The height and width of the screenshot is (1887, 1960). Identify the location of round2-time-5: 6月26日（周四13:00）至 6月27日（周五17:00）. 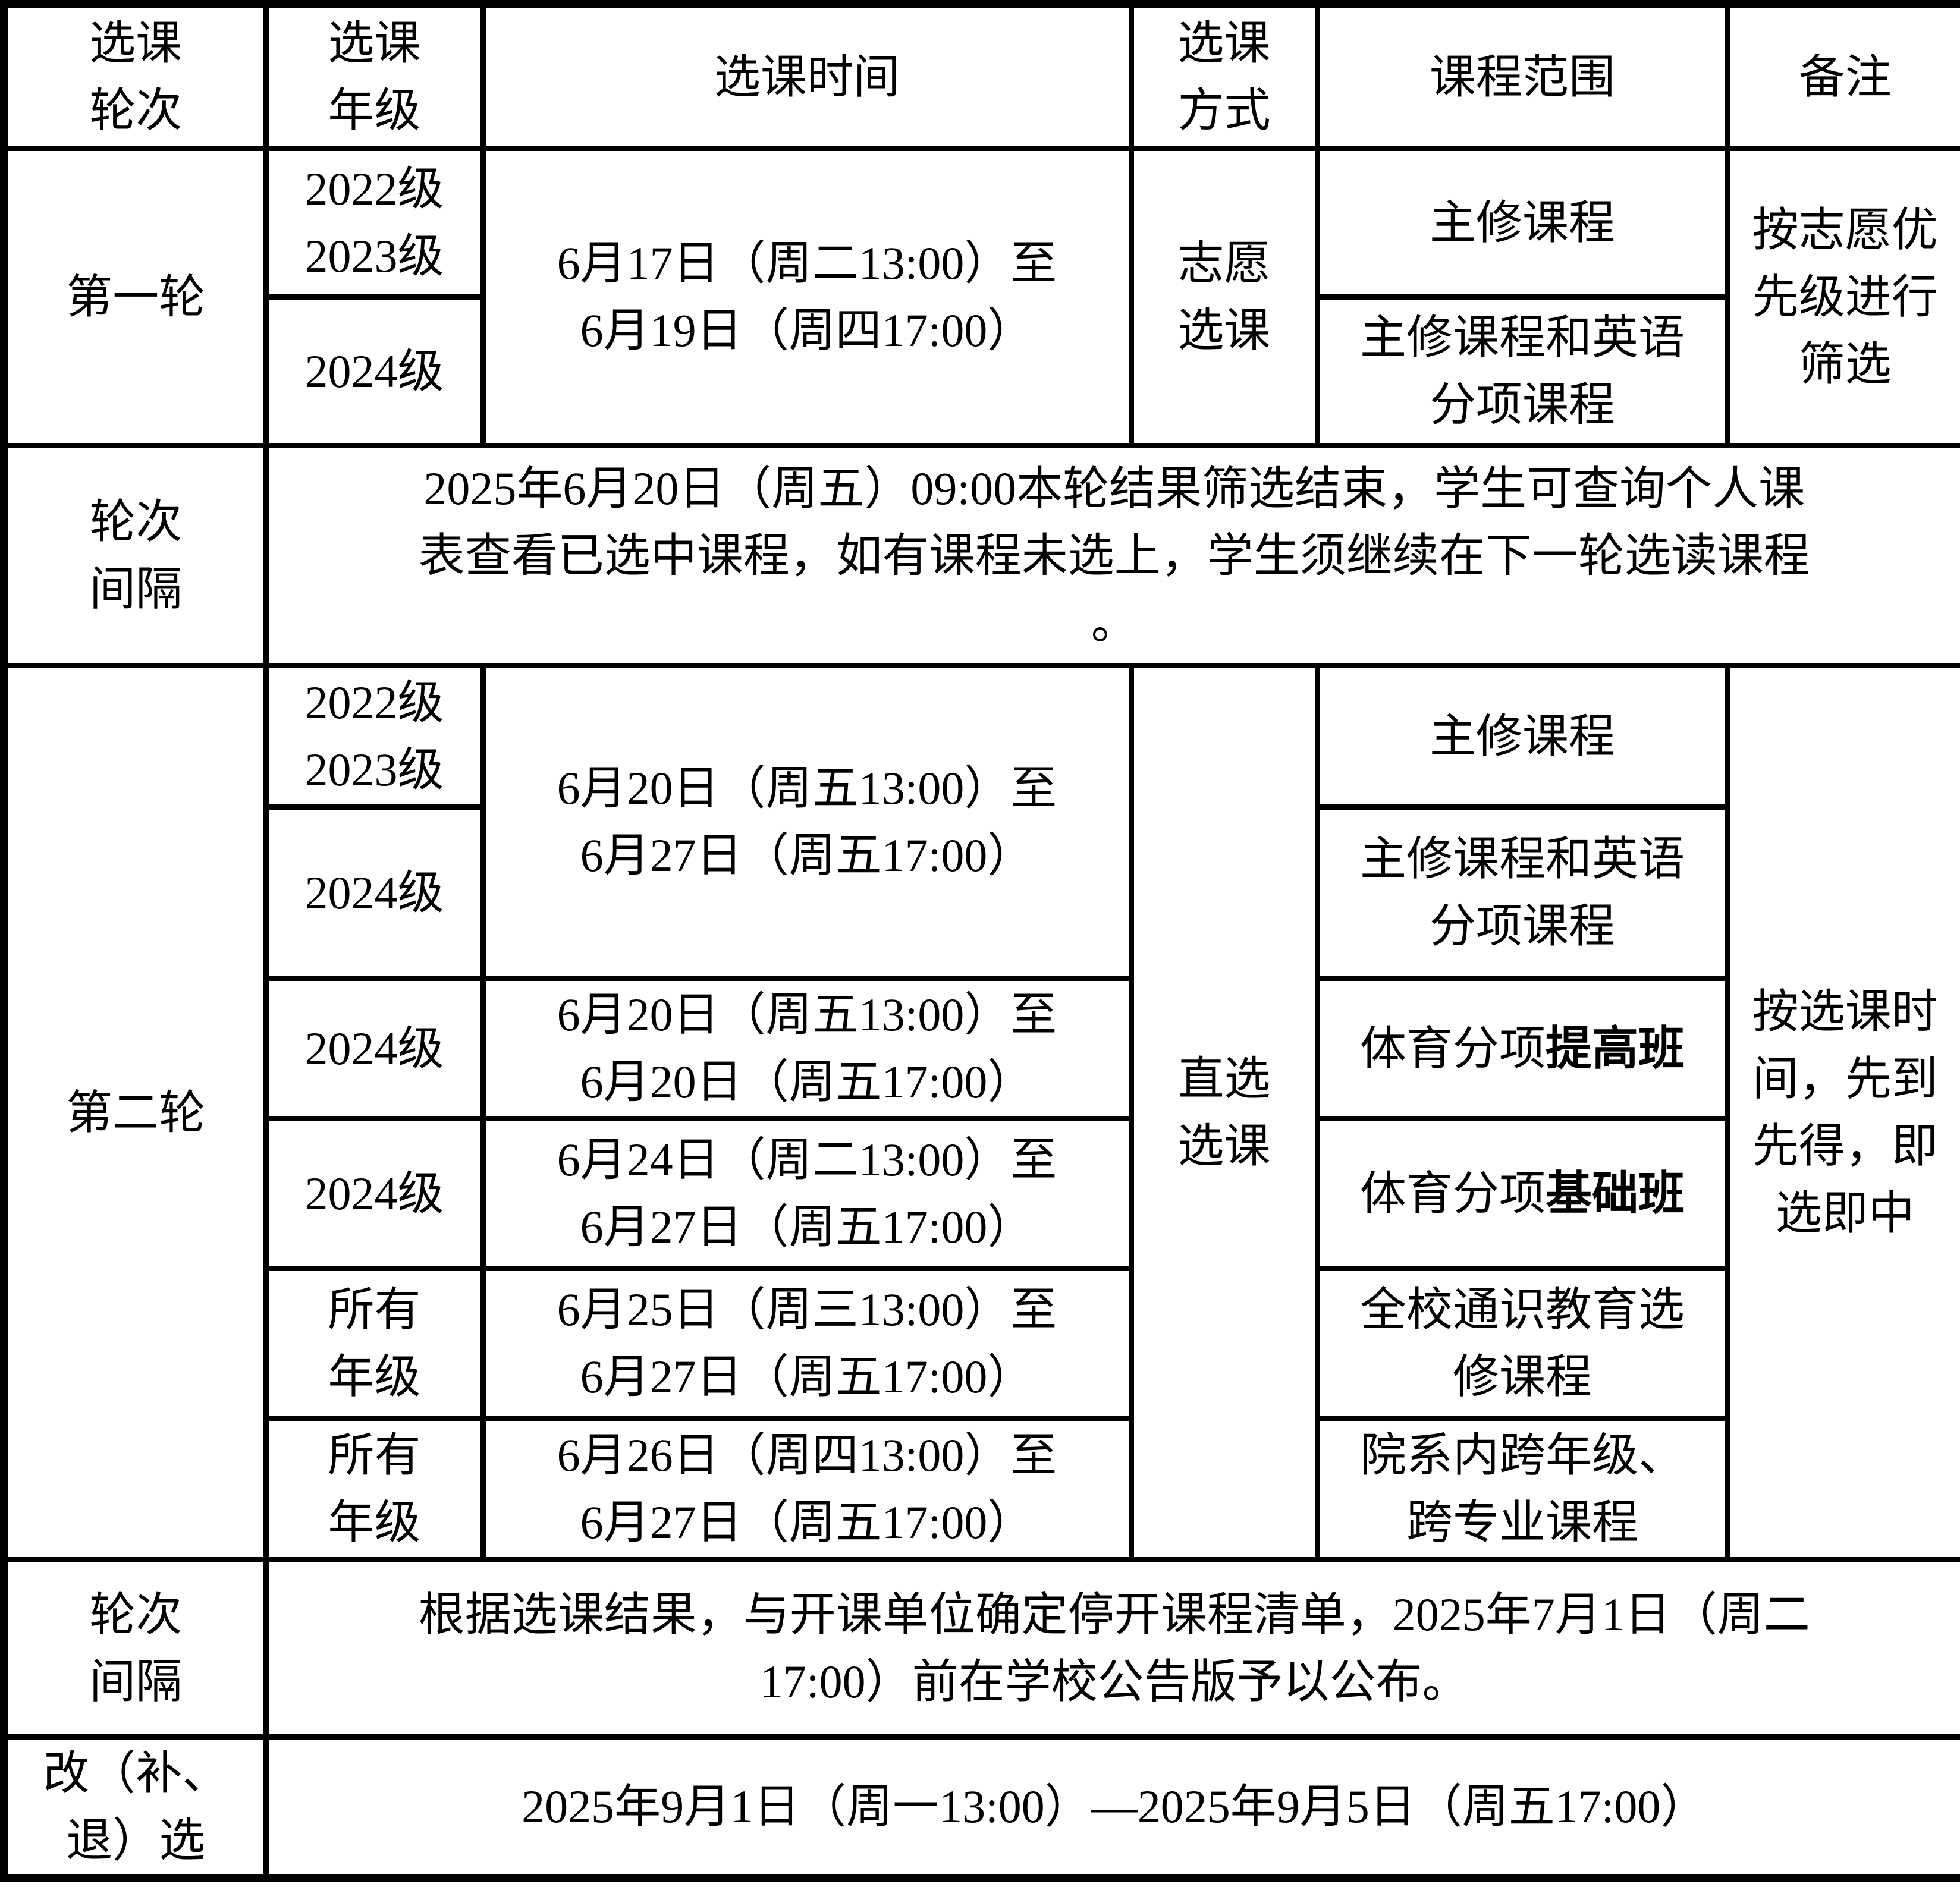
(807, 1488).